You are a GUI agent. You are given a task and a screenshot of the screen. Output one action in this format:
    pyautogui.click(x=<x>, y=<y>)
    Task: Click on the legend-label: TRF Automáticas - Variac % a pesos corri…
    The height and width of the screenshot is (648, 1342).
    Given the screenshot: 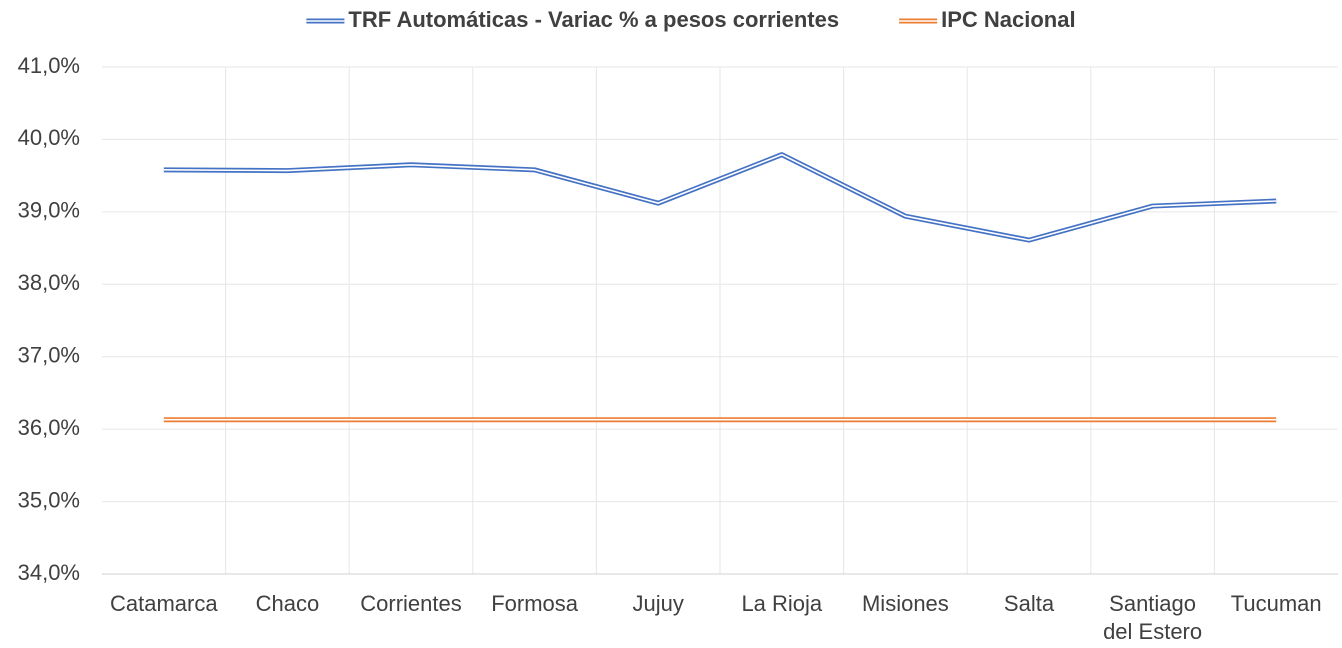 What is the action you would take?
    pyautogui.click(x=593, y=19)
    